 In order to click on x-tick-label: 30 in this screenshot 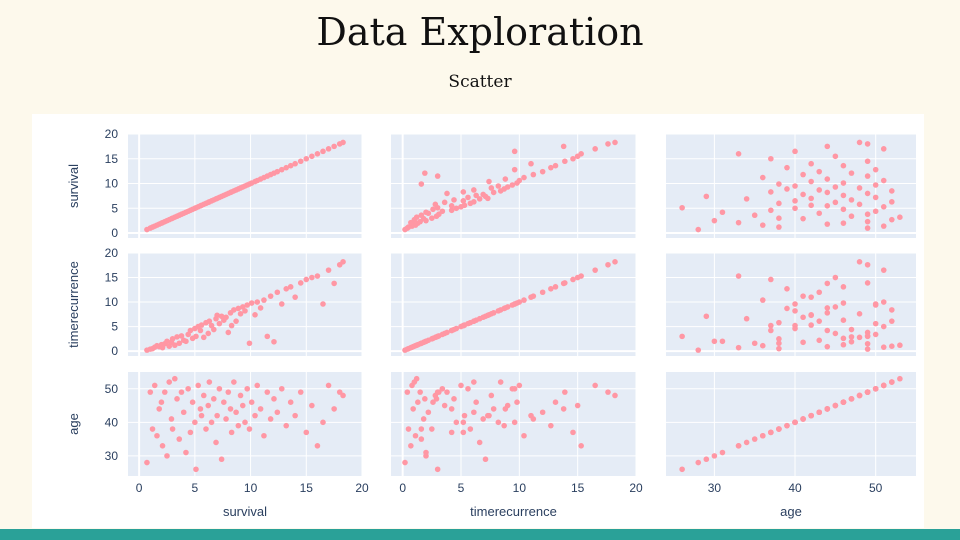, I will do `click(715, 488)`.